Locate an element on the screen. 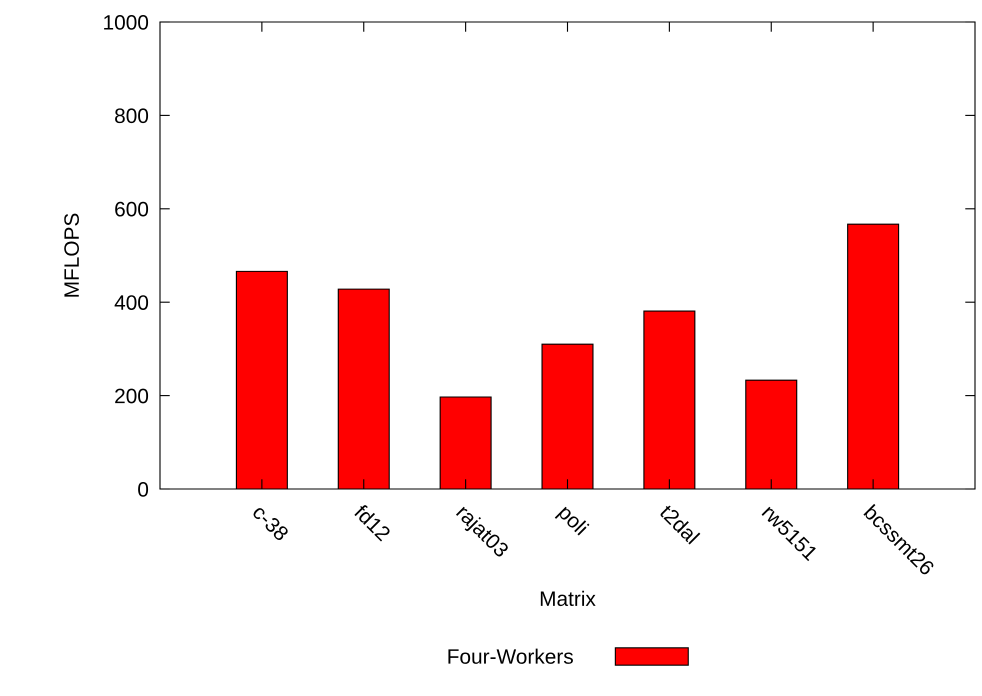 This screenshot has width=982, height=696. y-tick-label: 1000 is located at coordinates (126, 22).